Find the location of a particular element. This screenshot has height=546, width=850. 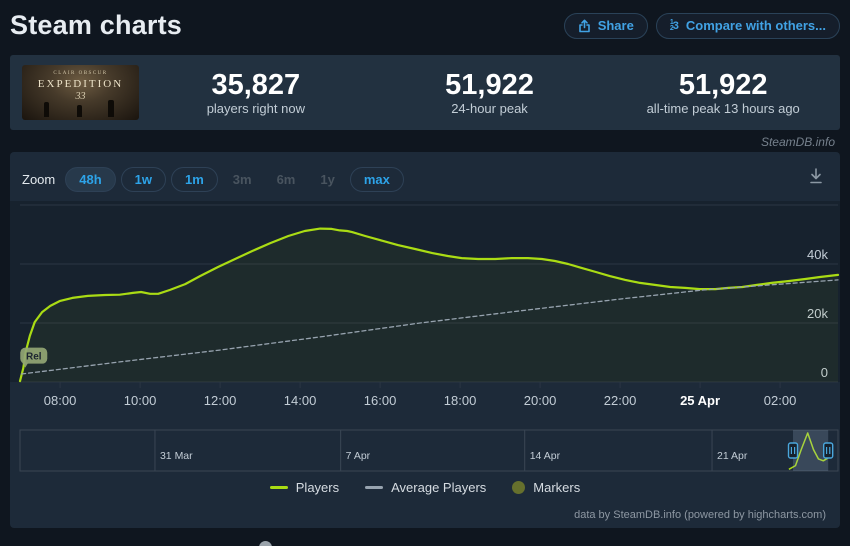

y-axis-label: 40k is located at coordinates (817, 254).